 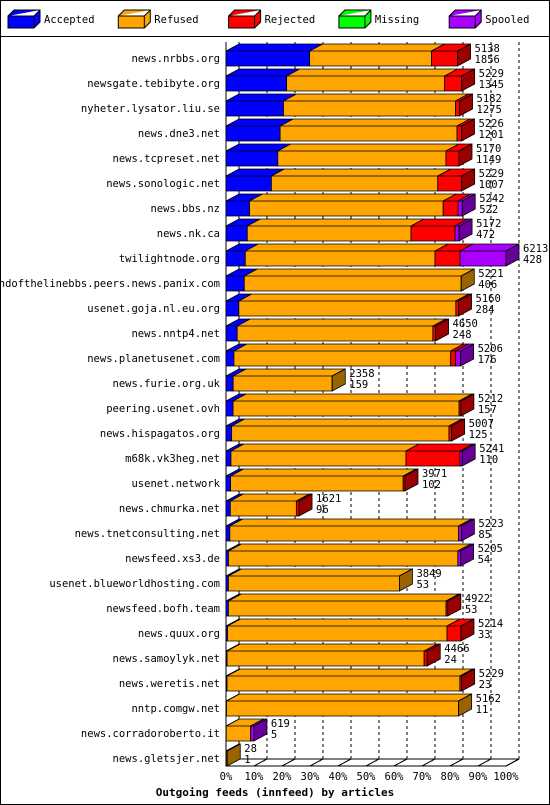 I want to click on total-label: 2358, so click(x=361, y=374).